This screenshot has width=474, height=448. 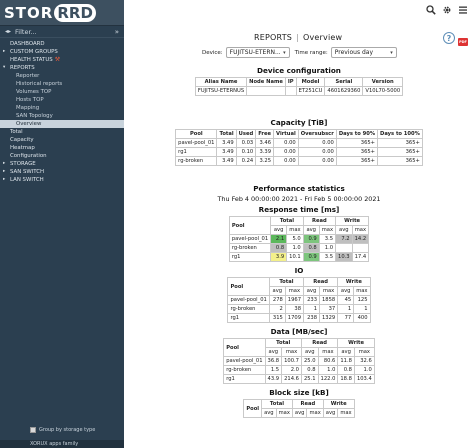 What do you see at coordinates (328, 318) in the screenshot?
I see `table-cell: 1329` at bounding box center [328, 318].